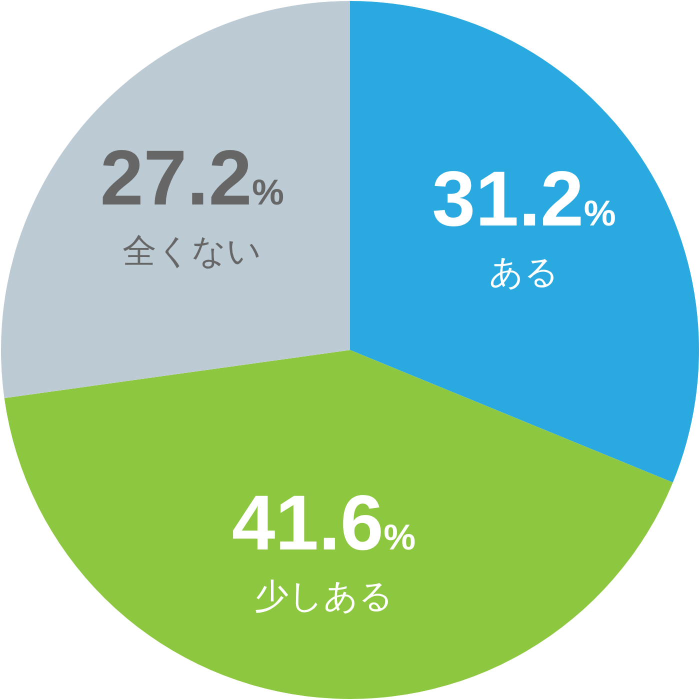 This screenshot has height=700, width=700. What do you see at coordinates (192, 178) in the screenshot?
I see `data-label: 27.2%` at bounding box center [192, 178].